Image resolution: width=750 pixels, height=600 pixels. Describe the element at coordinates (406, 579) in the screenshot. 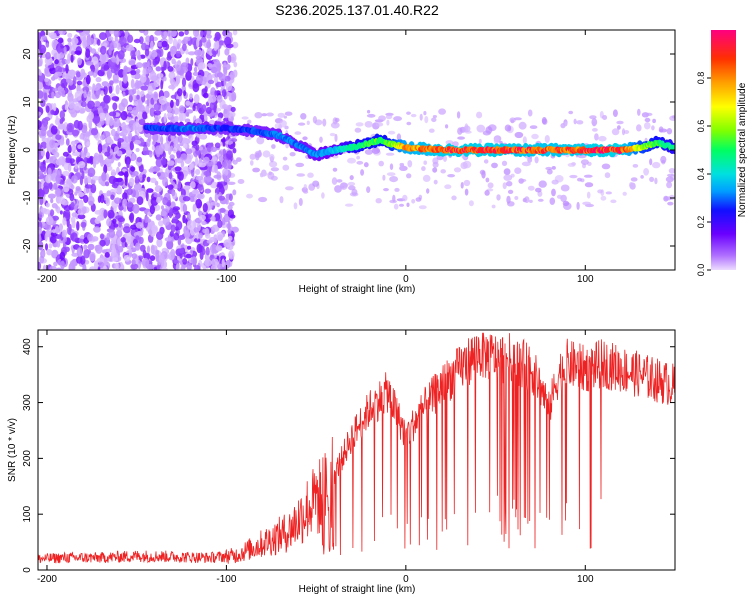

I see `x-tick-label: 0` at that location.